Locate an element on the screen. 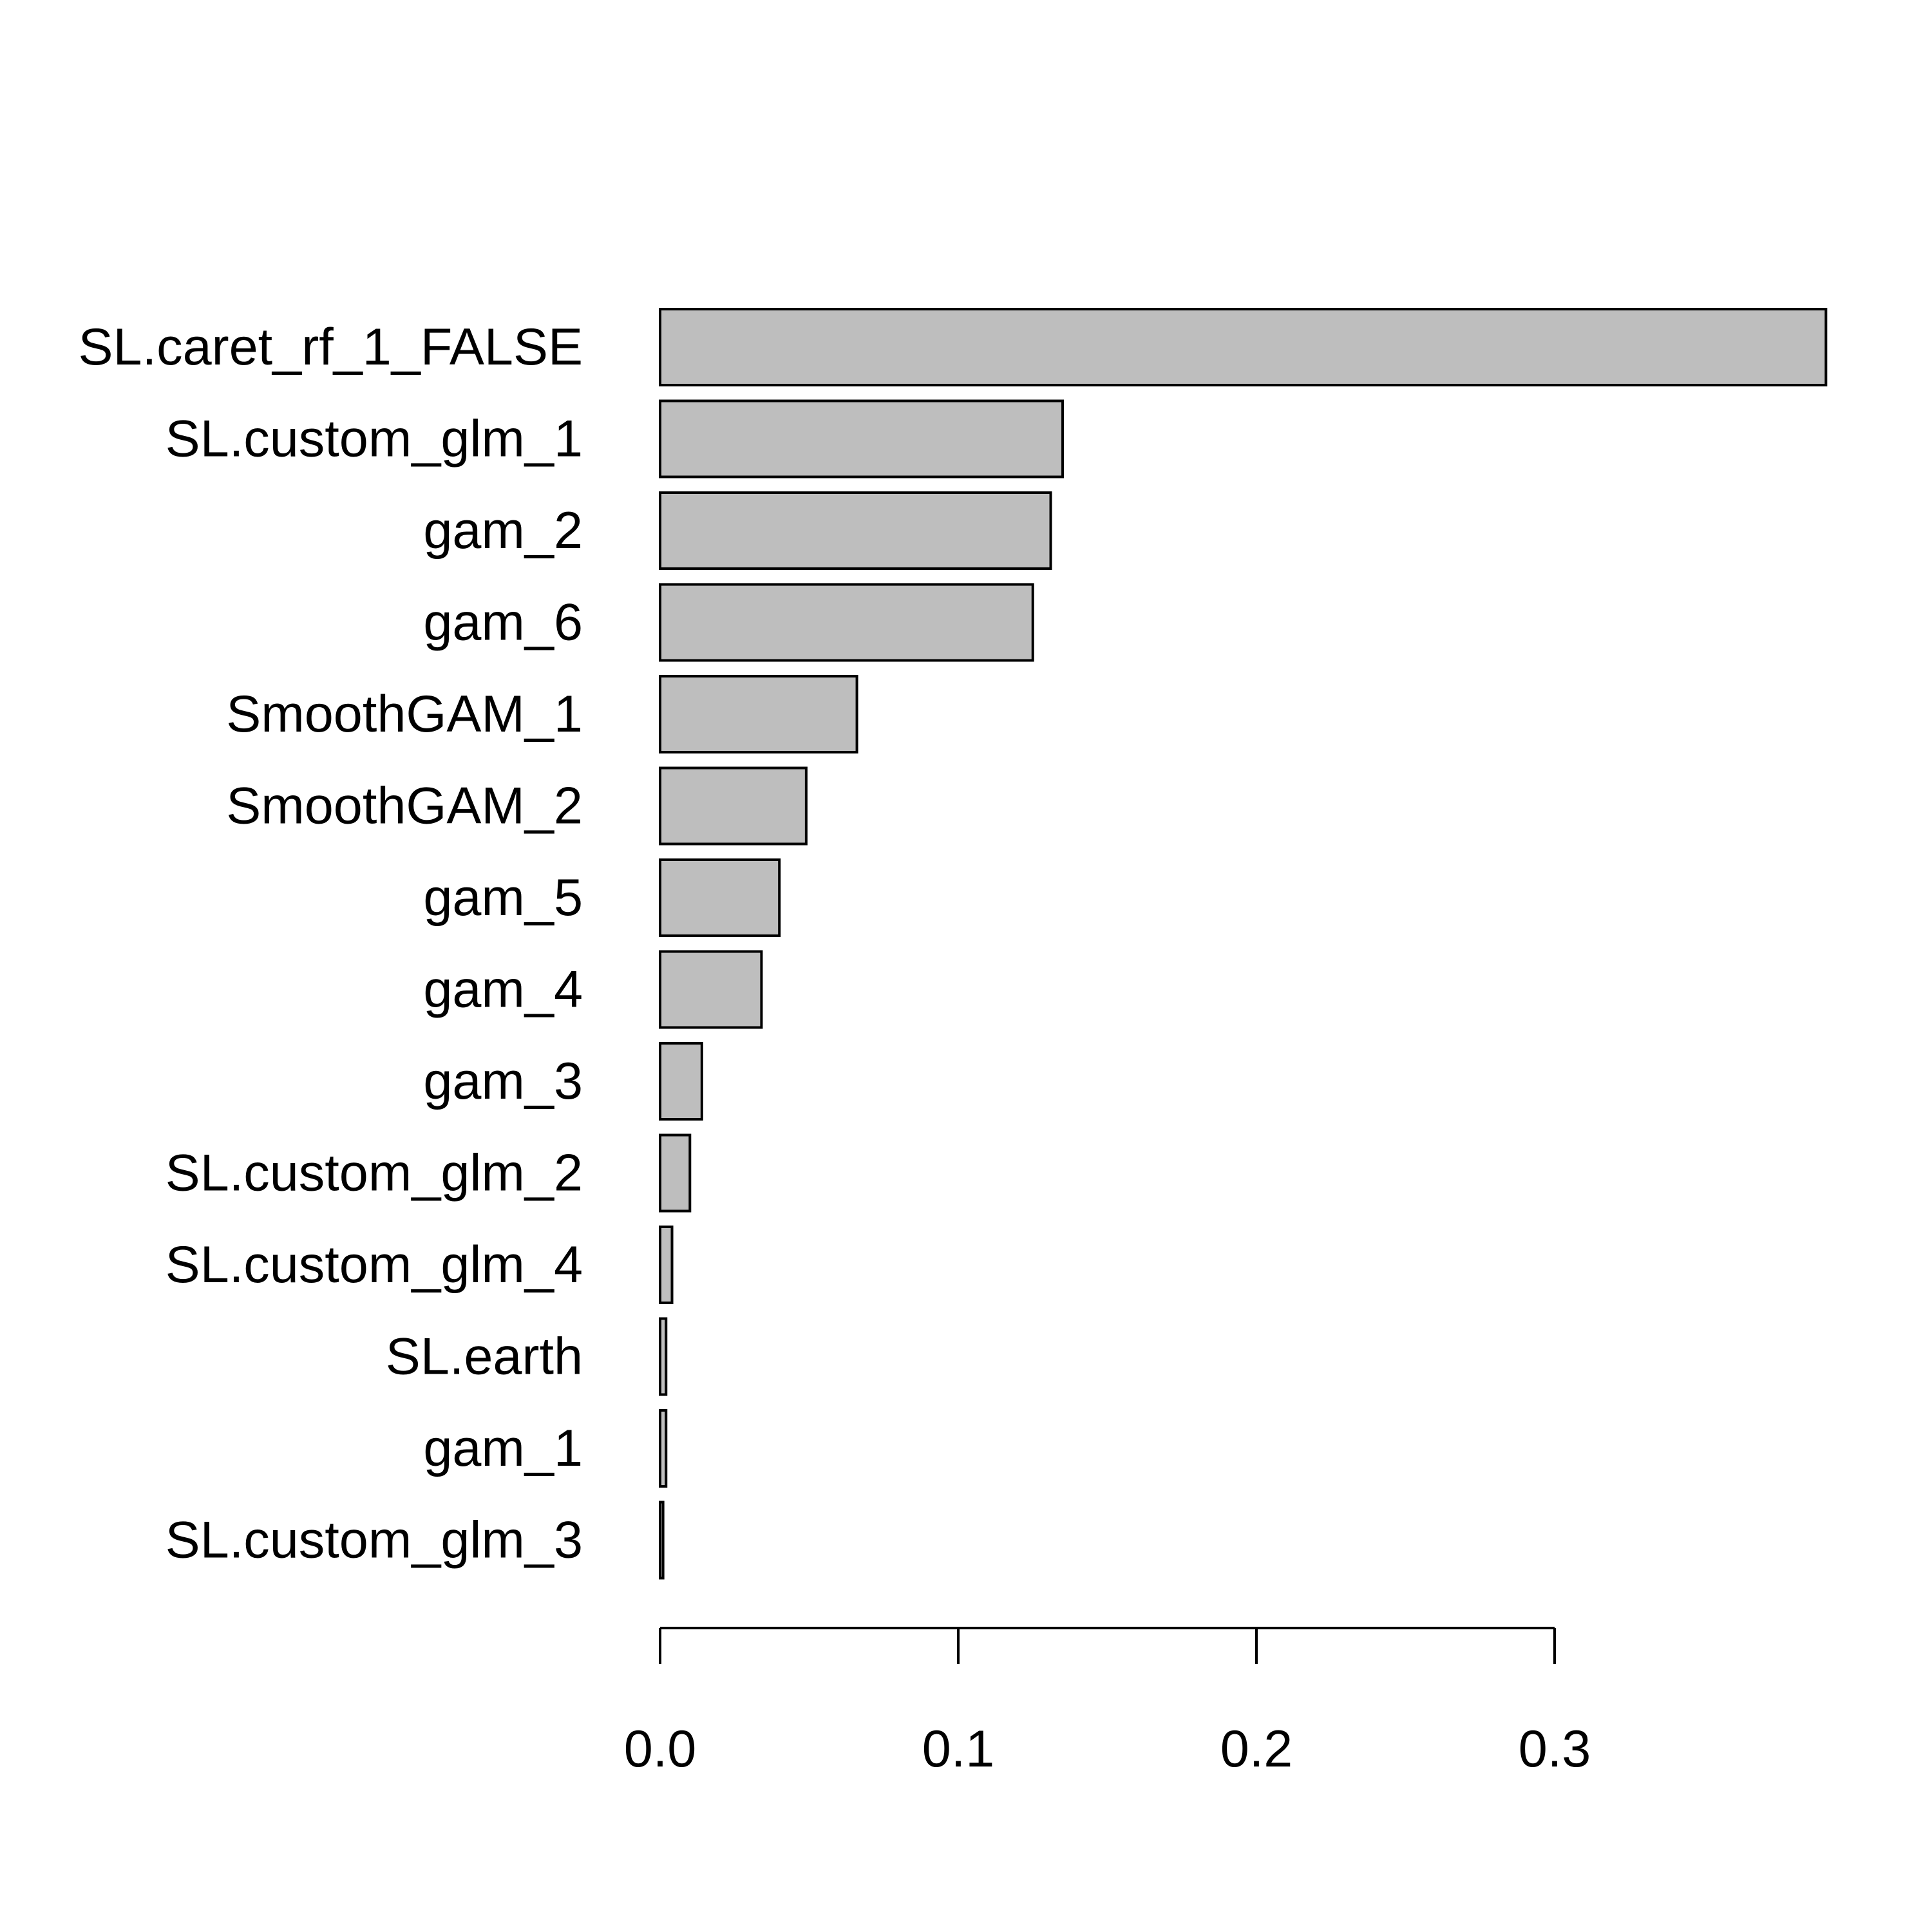 The height and width of the screenshot is (1932, 1932). category-label: SL.custom_glm_2 is located at coordinates (374, 1173).